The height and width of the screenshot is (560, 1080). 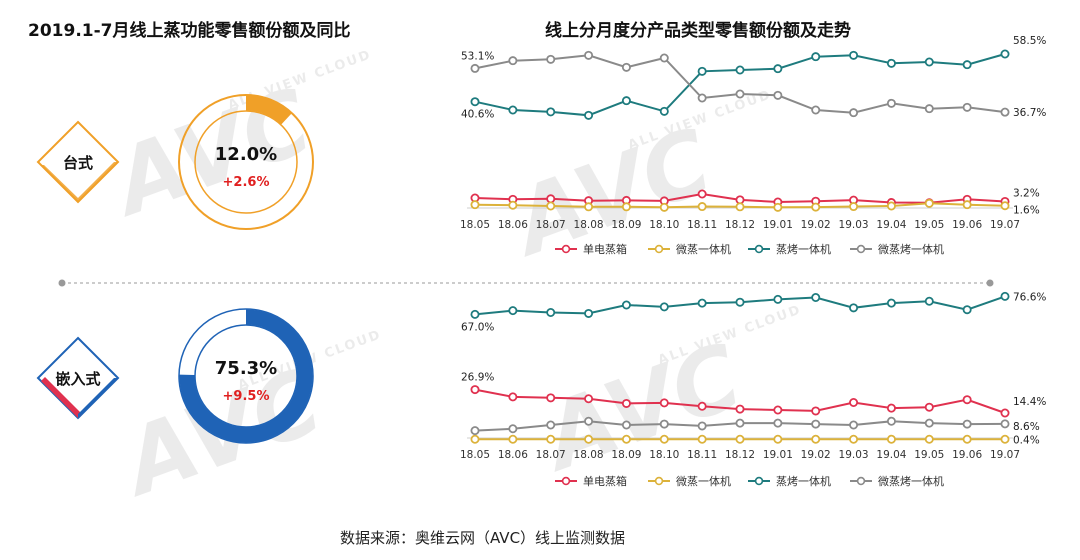 What do you see at coordinates (513, 225) in the screenshot?
I see `x-tick-label: 18.06` at bounding box center [513, 225].